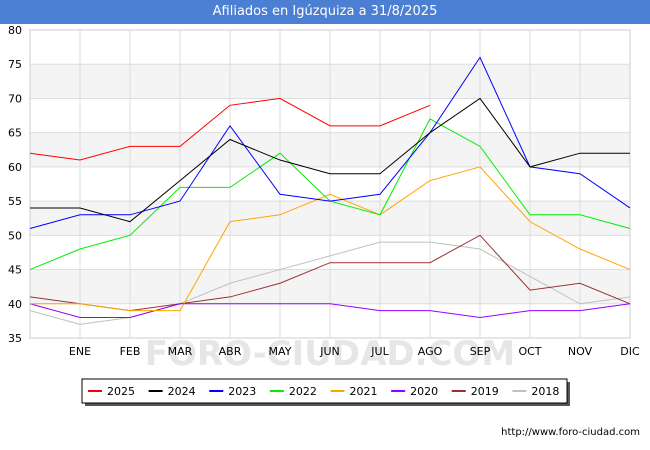 The height and width of the screenshot is (450, 650). I want to click on x-tick-label: JUN, so click(329, 351).